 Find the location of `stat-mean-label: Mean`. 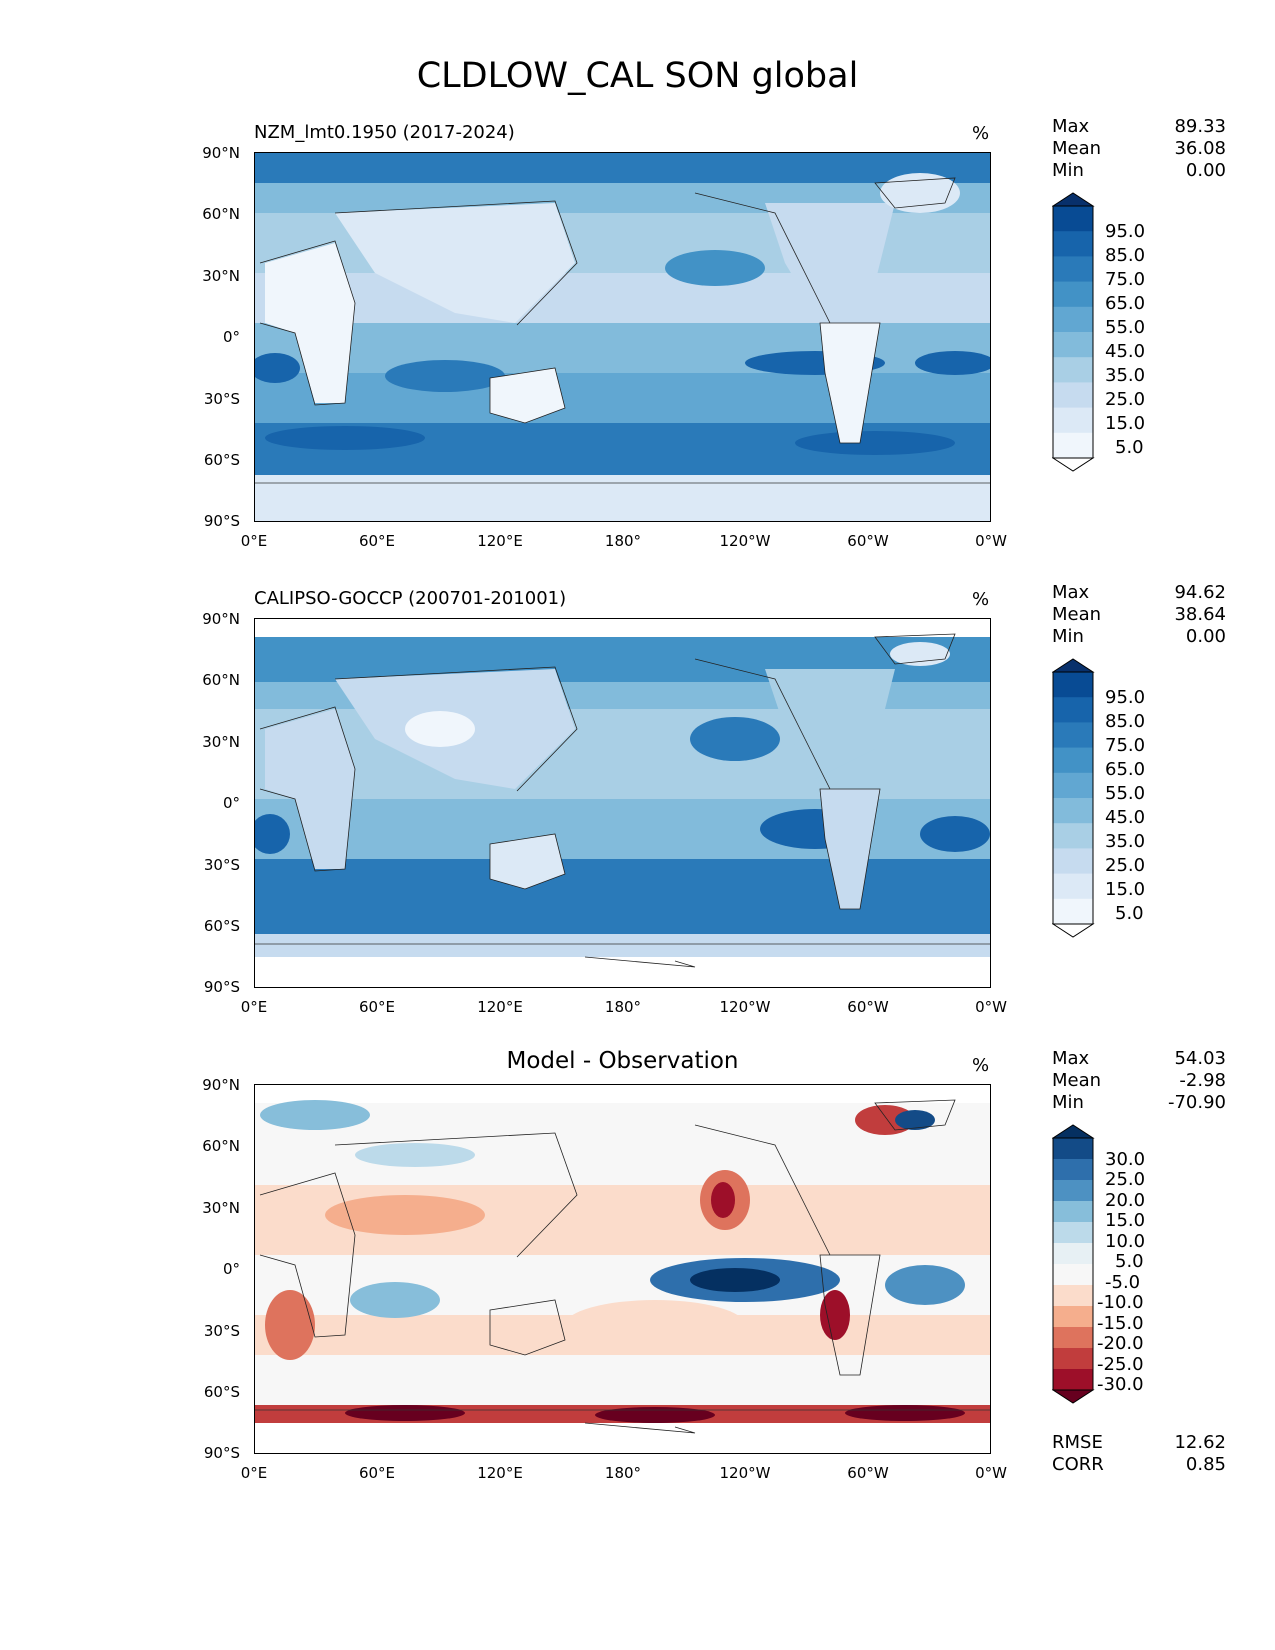

stat-mean-label: Mean is located at coordinates (1077, 614).